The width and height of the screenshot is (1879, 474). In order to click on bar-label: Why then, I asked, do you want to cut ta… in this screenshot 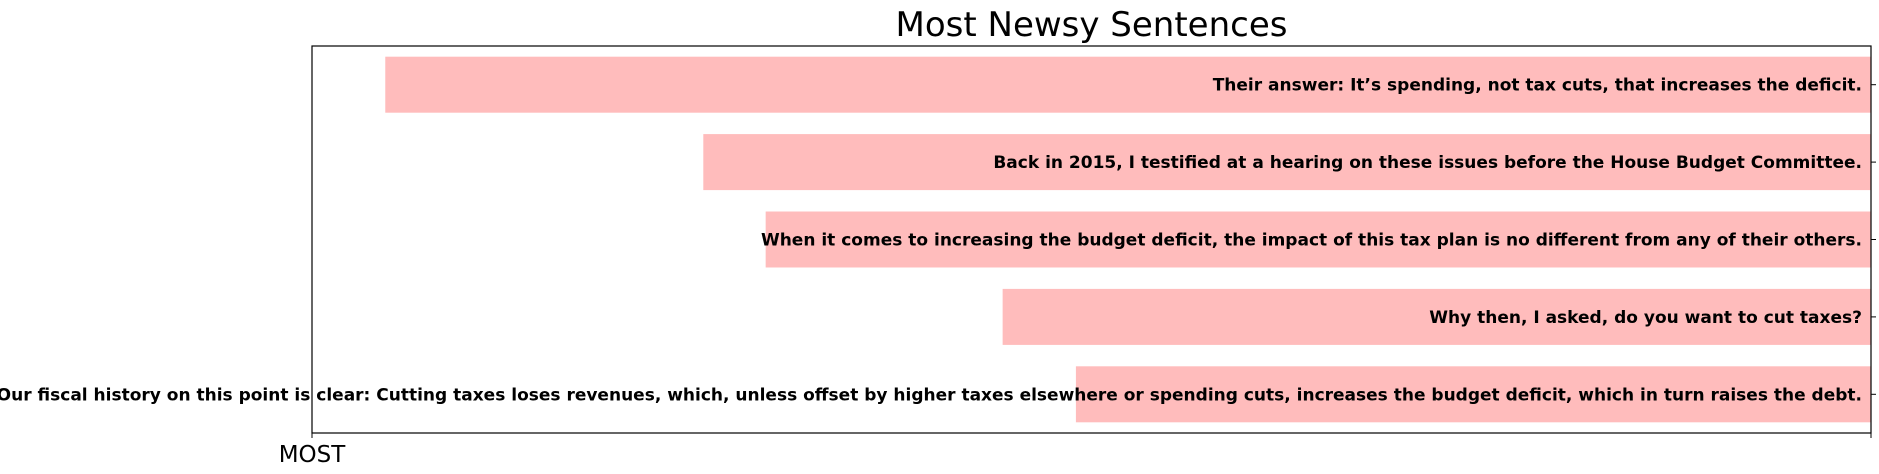, I will do `click(1645, 318)`.